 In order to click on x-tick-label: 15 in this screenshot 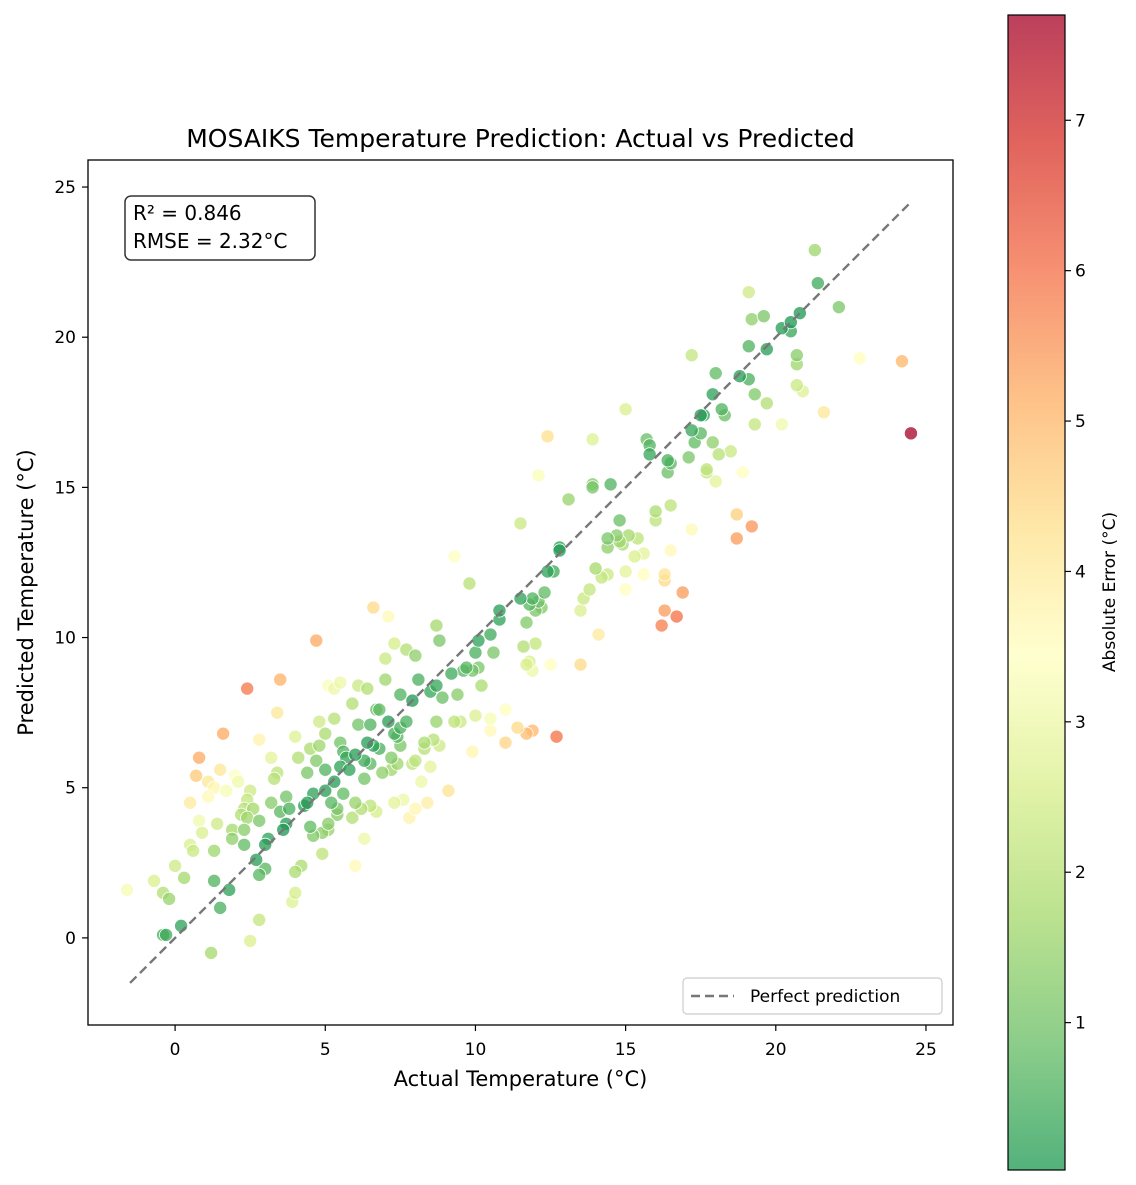, I will do `click(626, 1050)`.